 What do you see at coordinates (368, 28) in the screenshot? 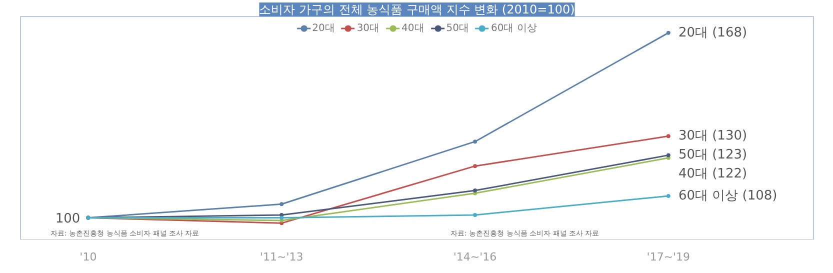
I see `legend-label: 30대` at bounding box center [368, 28].